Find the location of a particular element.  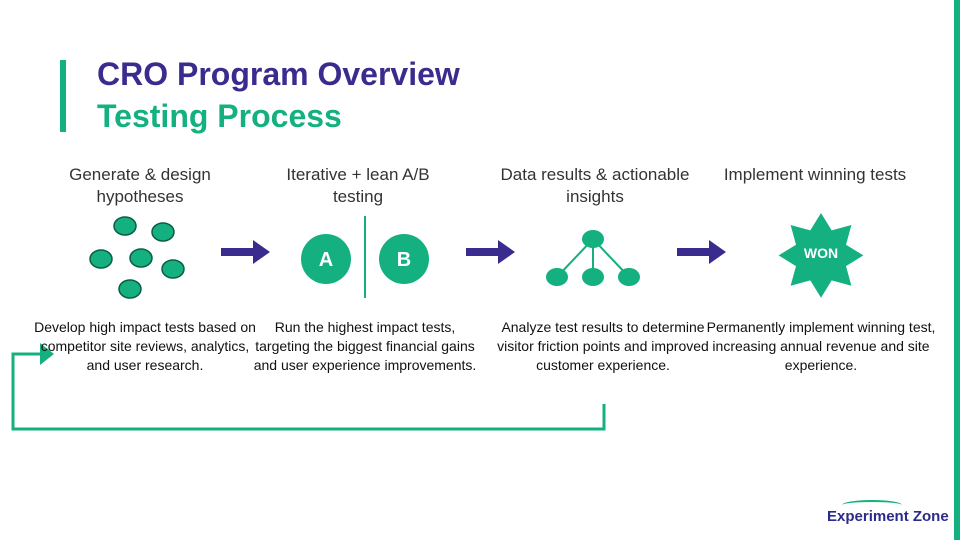

page-subtitle: Testing Process is located at coordinates (219, 116).